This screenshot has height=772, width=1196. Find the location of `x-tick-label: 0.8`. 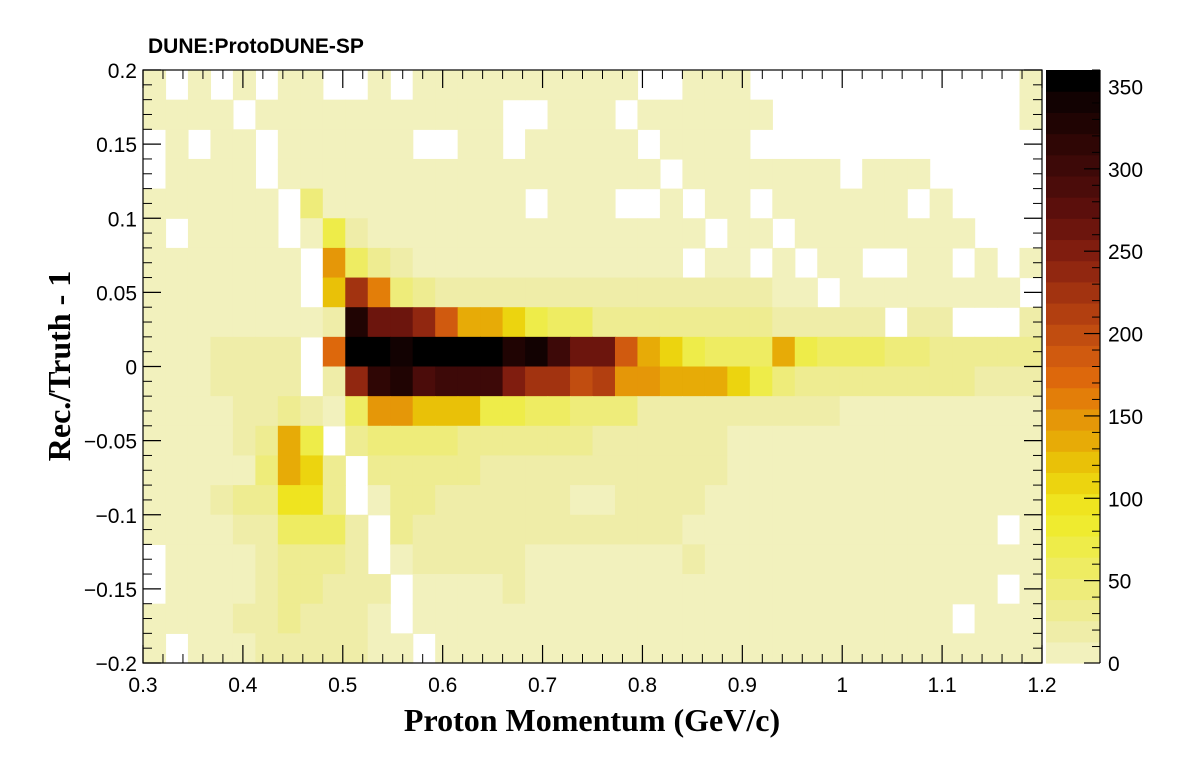

x-tick-label: 0.8 is located at coordinates (642, 685).